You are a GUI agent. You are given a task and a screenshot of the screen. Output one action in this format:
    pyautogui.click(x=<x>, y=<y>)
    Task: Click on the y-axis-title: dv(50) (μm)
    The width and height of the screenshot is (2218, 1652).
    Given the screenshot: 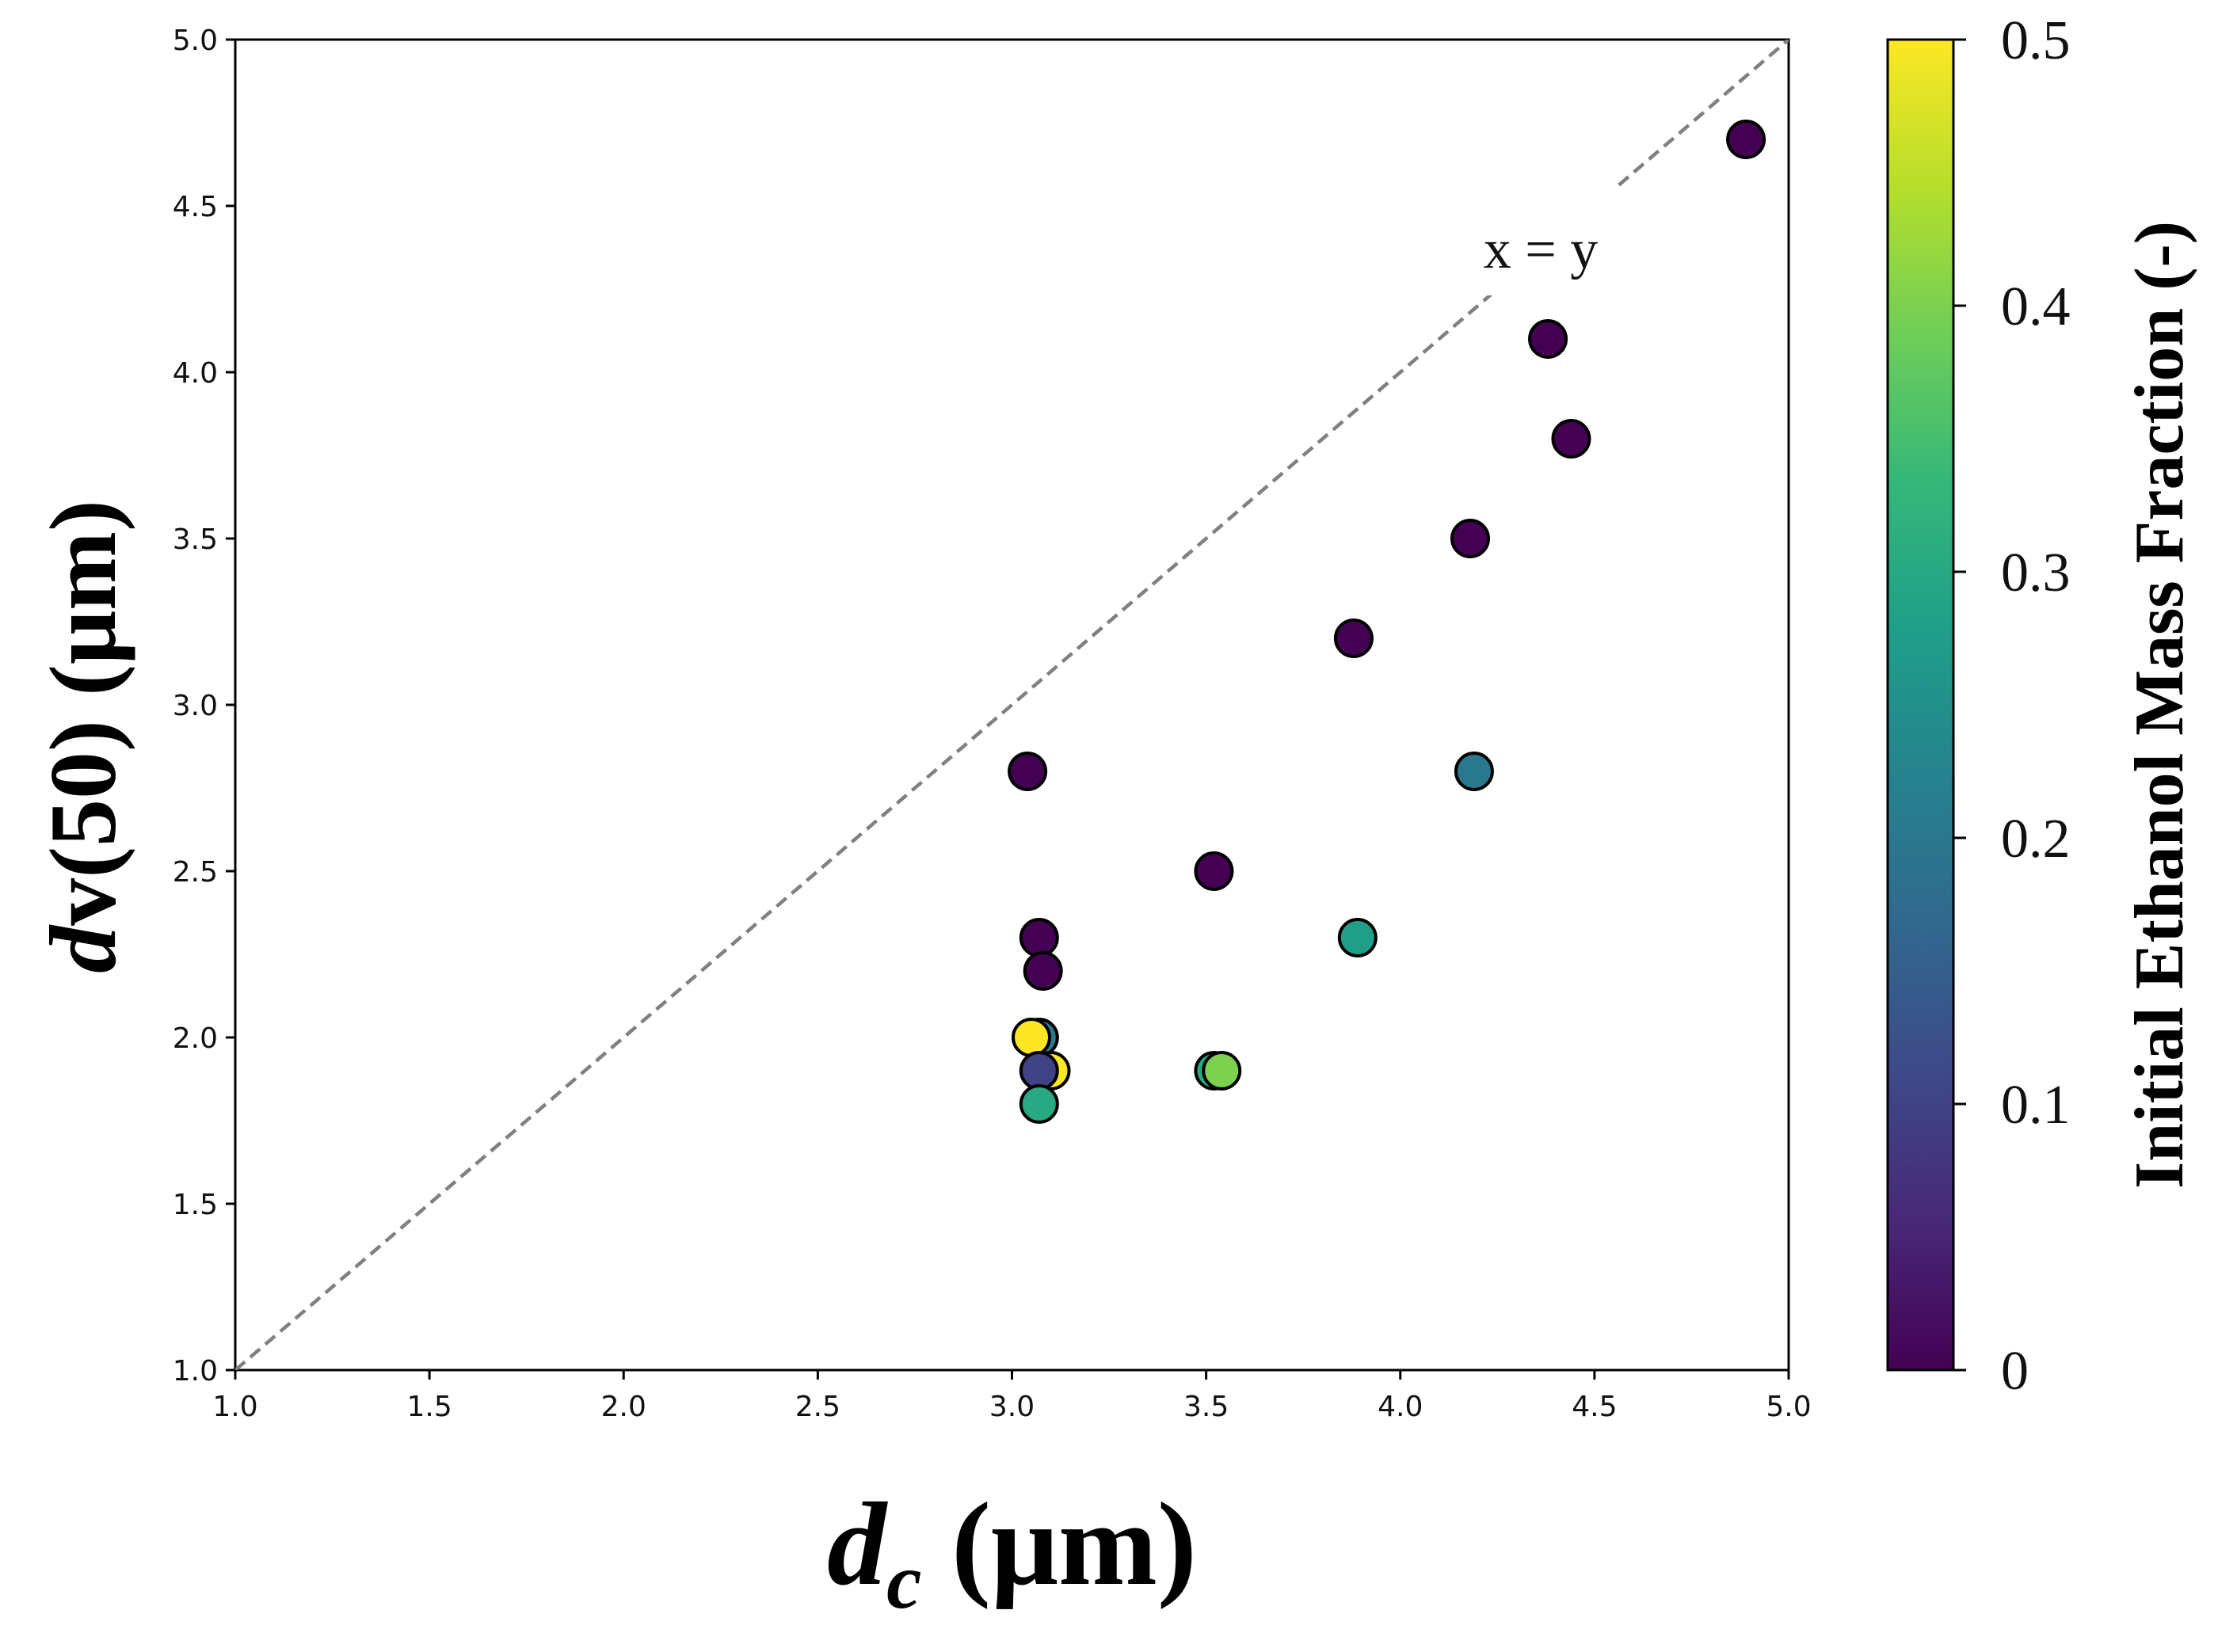 What is the action you would take?
    pyautogui.click(x=82, y=736)
    